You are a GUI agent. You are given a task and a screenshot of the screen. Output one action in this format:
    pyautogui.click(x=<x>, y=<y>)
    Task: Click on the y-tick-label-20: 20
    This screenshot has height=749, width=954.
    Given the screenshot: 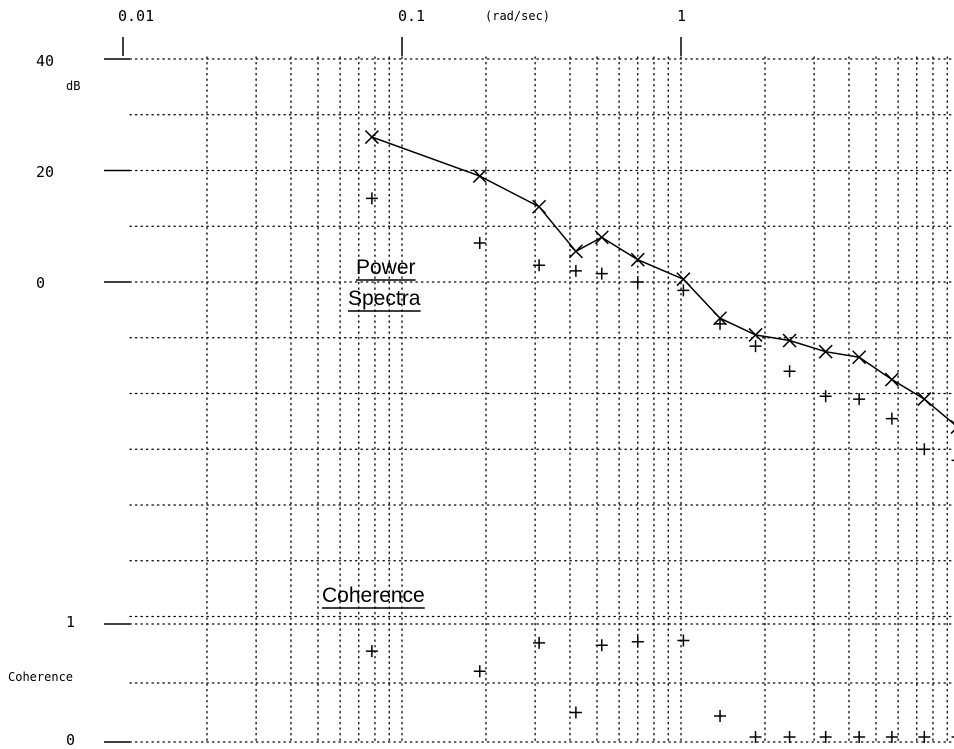 What is the action you would take?
    pyautogui.click(x=45, y=172)
    